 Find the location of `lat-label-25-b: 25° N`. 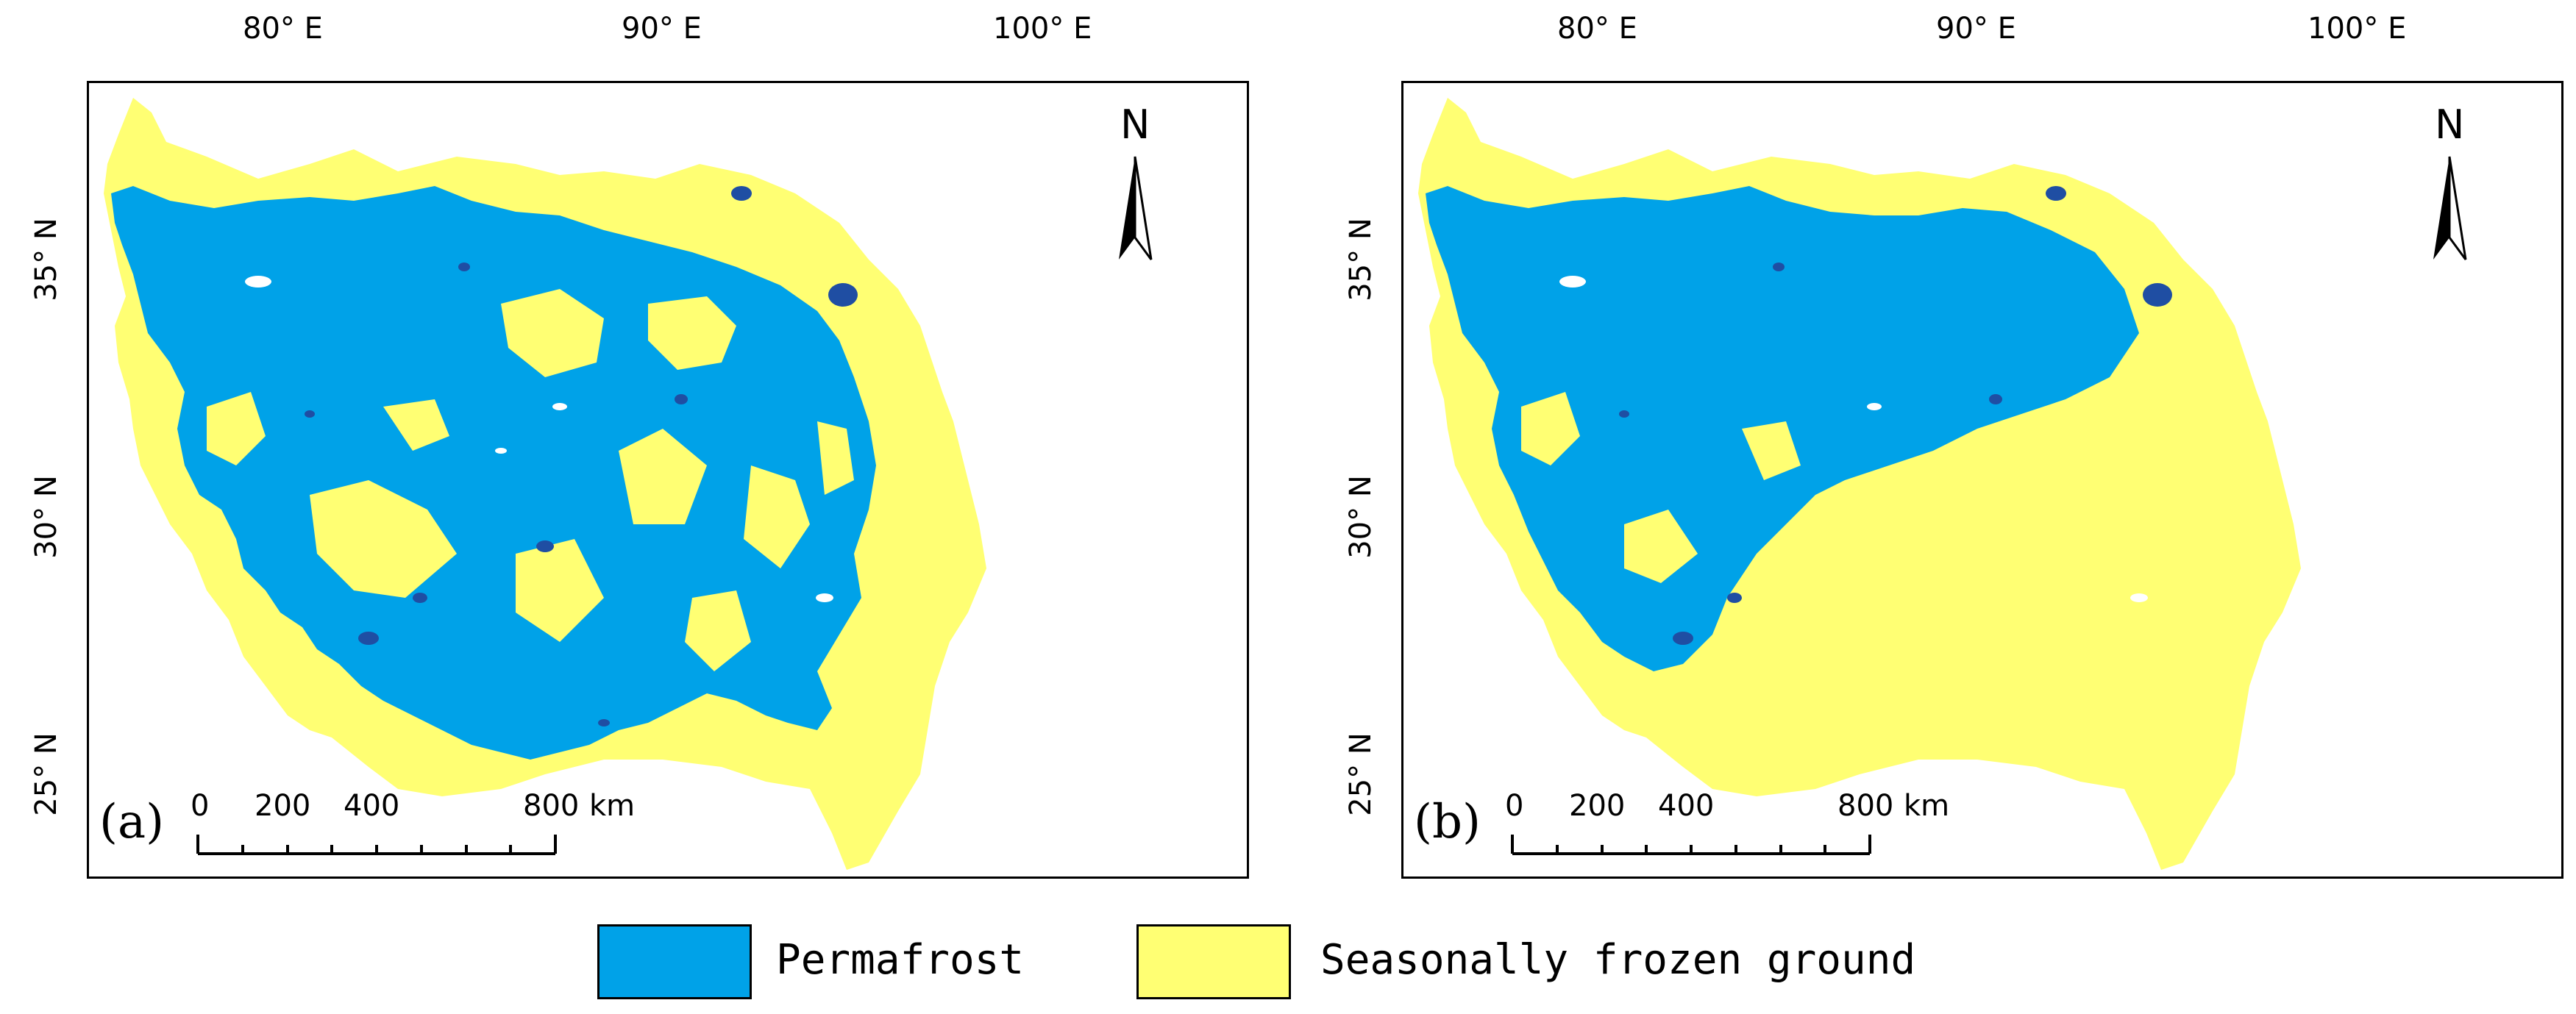

lat-label-25-b: 25° N is located at coordinates (1360, 774).